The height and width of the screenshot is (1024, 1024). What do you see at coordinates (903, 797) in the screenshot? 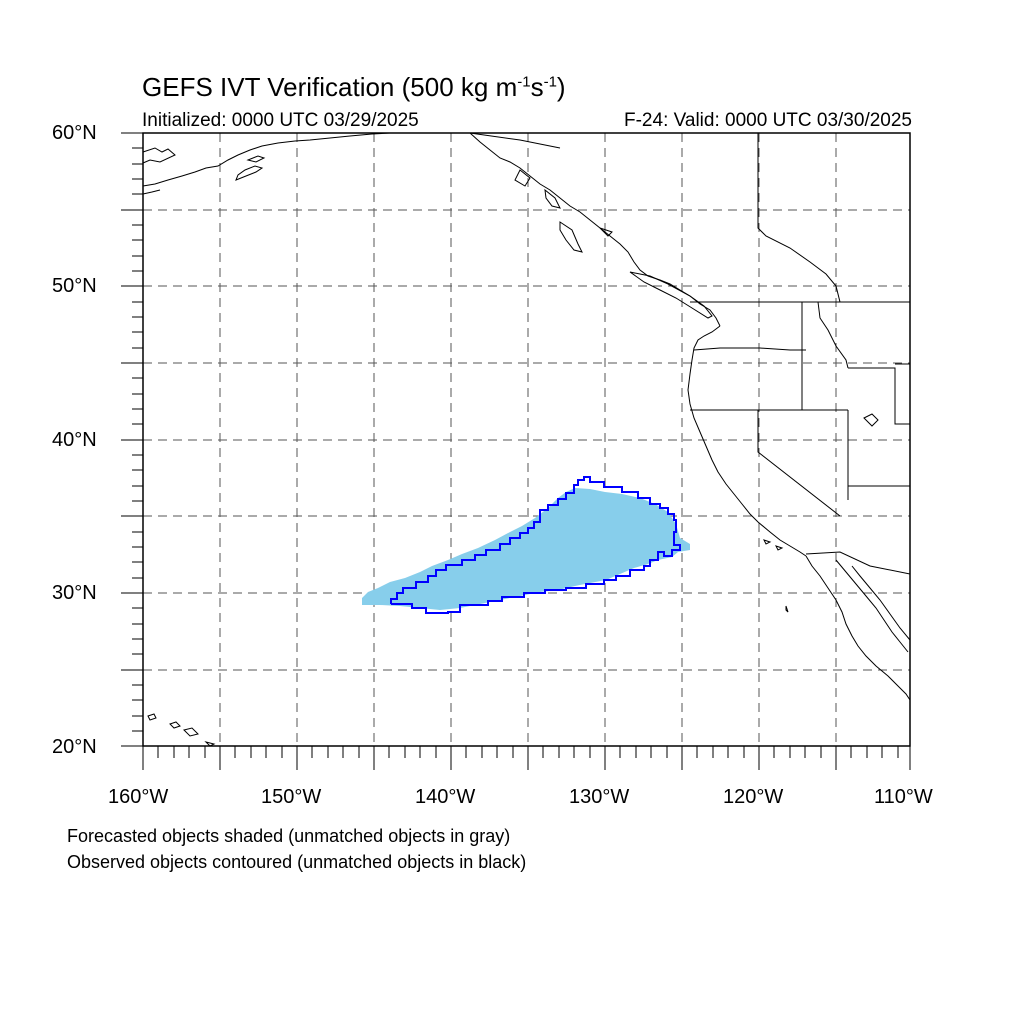
I see `lon-label-110w: 110°W` at bounding box center [903, 797].